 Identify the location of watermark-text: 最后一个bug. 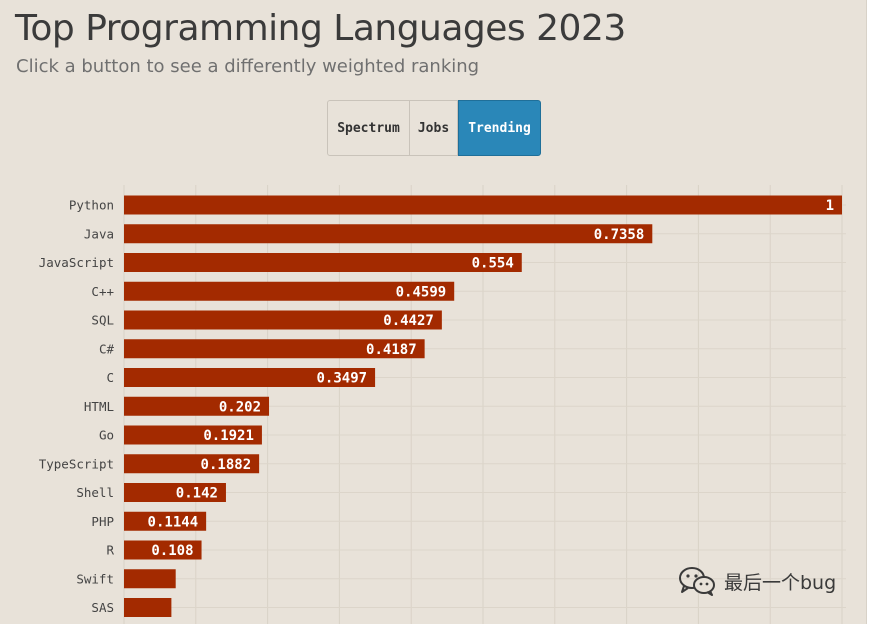
(780, 582).